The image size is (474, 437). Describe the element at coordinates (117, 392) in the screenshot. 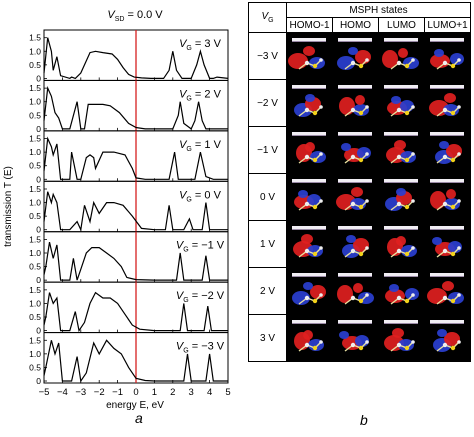

I see `x-tick-label: −1` at that location.